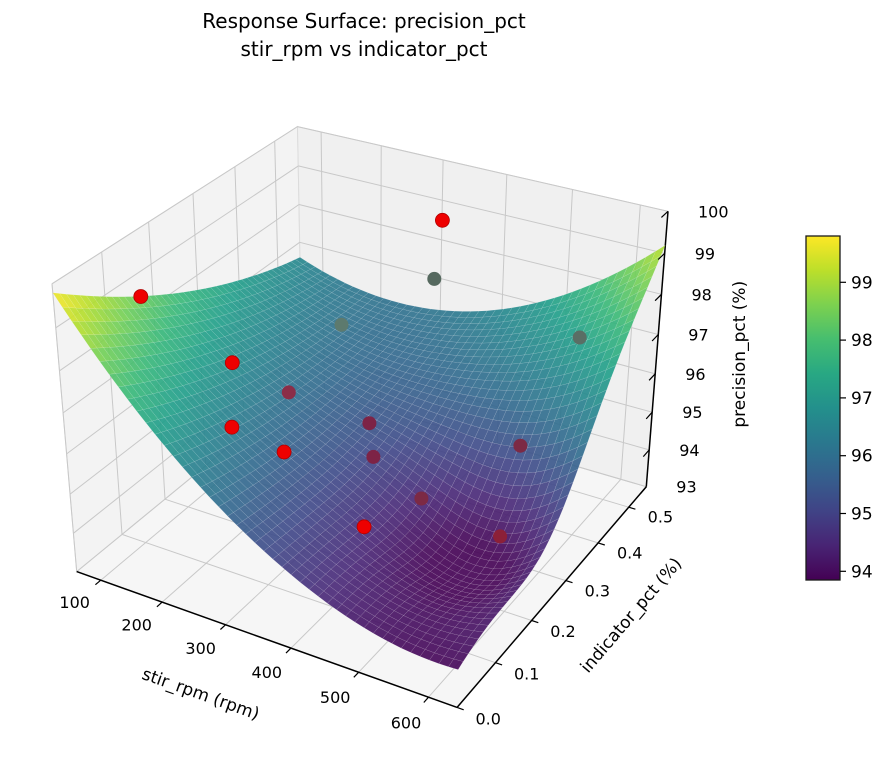 Image resolution: width=896 pixels, height=765 pixels. What do you see at coordinates (487, 719) in the screenshot?
I see `y-tick-label: 0.0` at bounding box center [487, 719].